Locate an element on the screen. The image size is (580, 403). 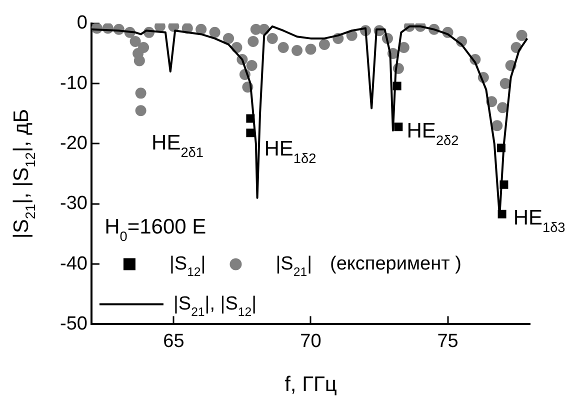
x-axis-title: f, ГГц is located at coordinates (310, 384).